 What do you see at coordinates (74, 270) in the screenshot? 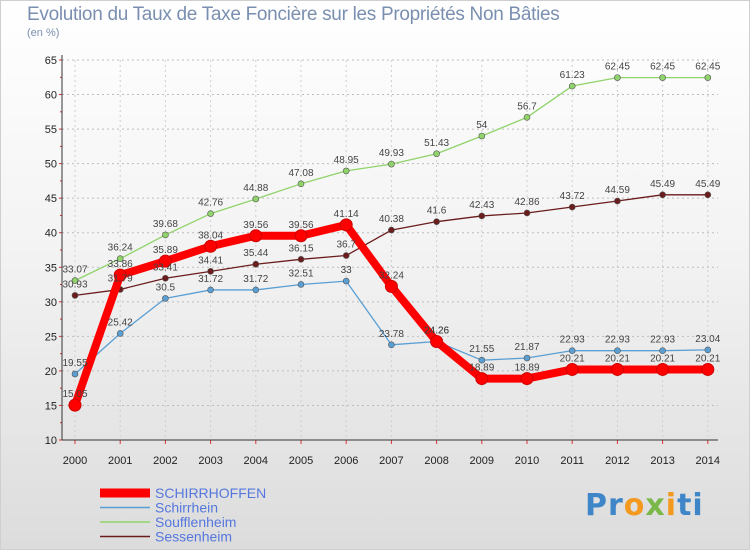
I see `data-label: 33.07` at bounding box center [74, 270].